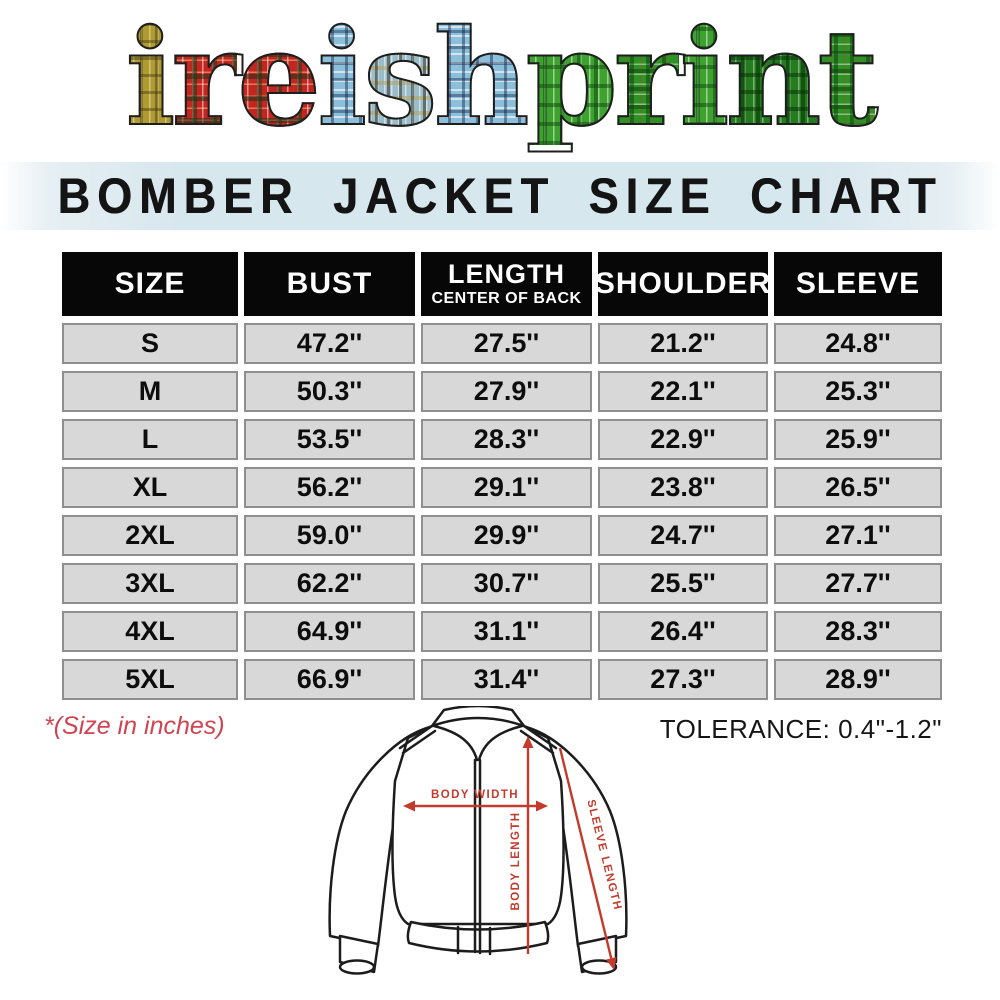 The width and height of the screenshot is (1000, 1000). I want to click on title-banner: BOMBER JACKET SIZE CHART, so click(500, 196).